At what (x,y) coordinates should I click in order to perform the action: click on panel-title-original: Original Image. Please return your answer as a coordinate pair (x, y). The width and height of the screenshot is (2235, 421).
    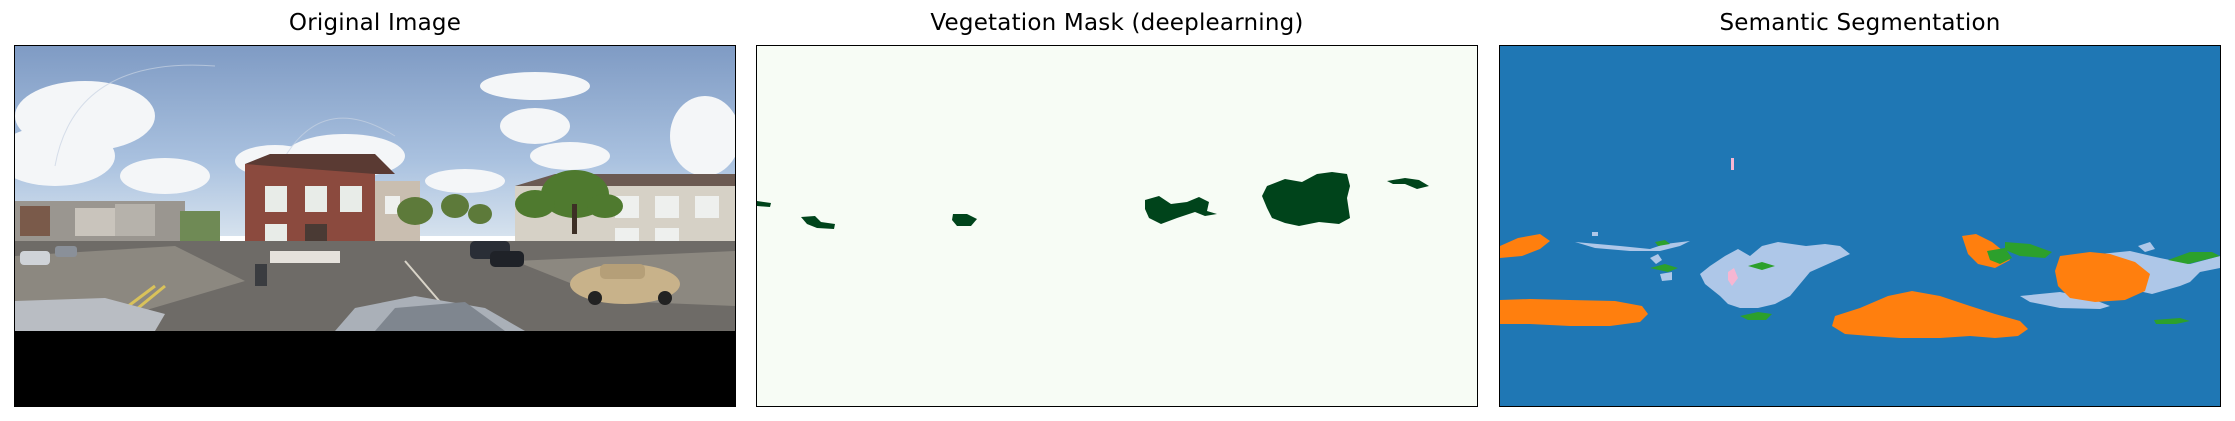
    Looking at the image, I should click on (375, 23).